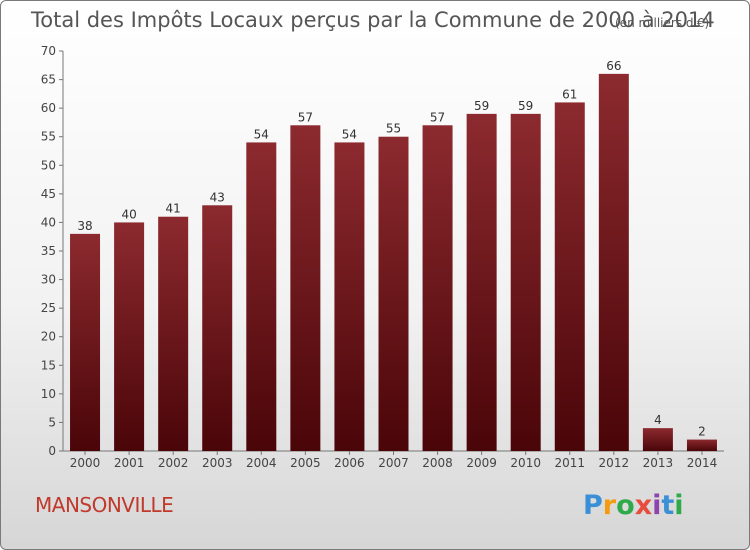  Describe the element at coordinates (614, 463) in the screenshot. I see `x-tick-label-2012: 2012` at that location.